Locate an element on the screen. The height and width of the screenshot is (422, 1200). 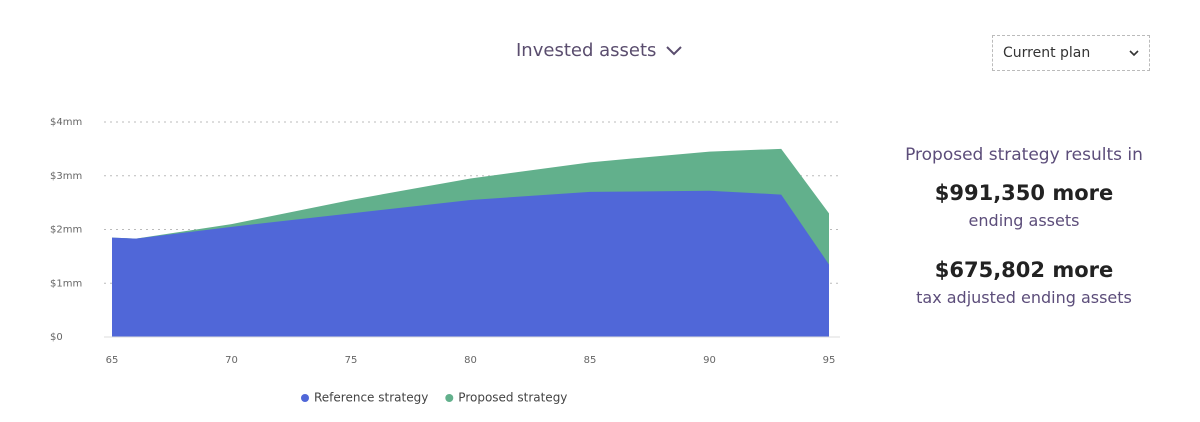
y-tick-label: $0 is located at coordinates (56, 337).